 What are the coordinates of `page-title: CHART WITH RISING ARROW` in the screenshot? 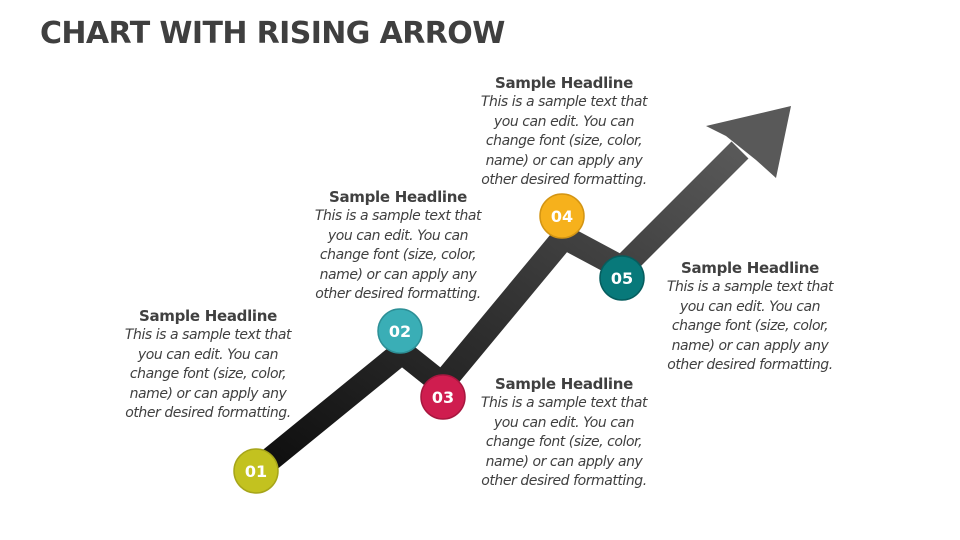 It's located at (272, 33).